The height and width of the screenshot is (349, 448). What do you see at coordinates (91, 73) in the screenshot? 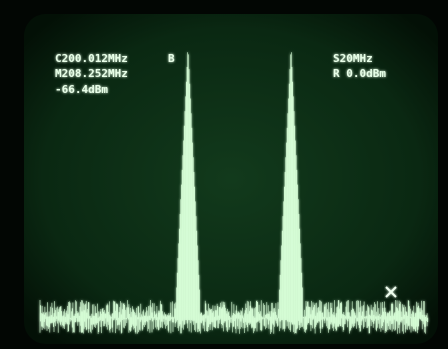
I see `marker-frequency: M208.252MHz` at bounding box center [91, 73].